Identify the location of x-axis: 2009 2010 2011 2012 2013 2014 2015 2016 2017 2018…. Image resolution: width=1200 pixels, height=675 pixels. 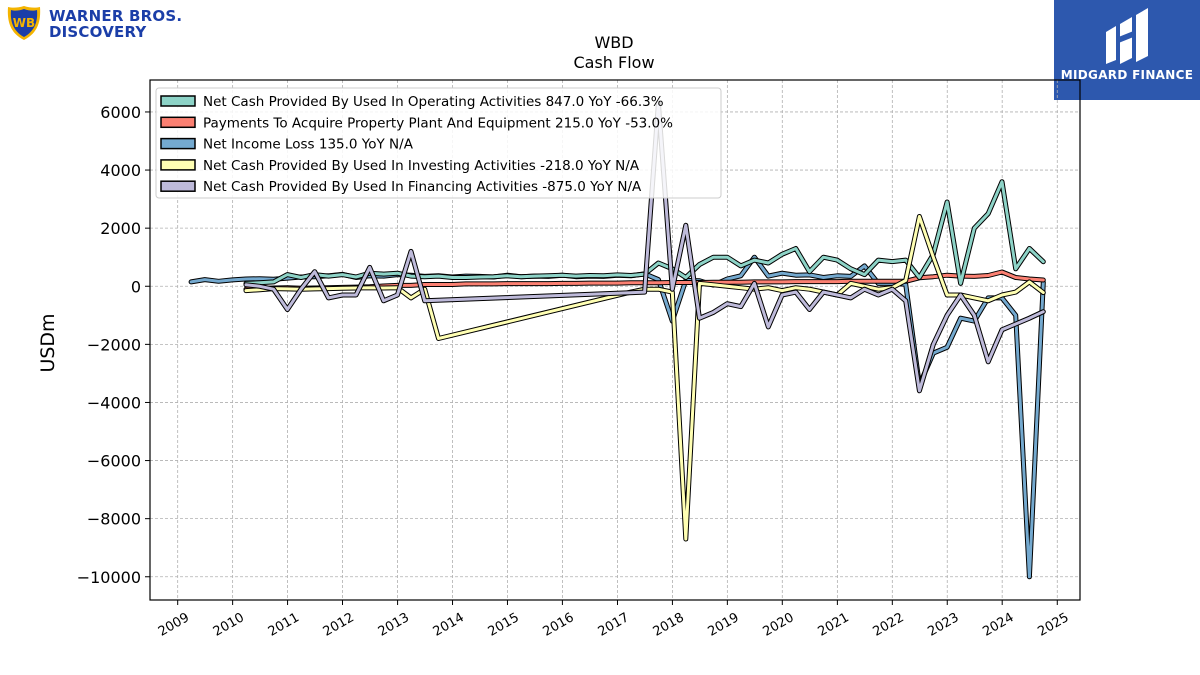
(614, 620).